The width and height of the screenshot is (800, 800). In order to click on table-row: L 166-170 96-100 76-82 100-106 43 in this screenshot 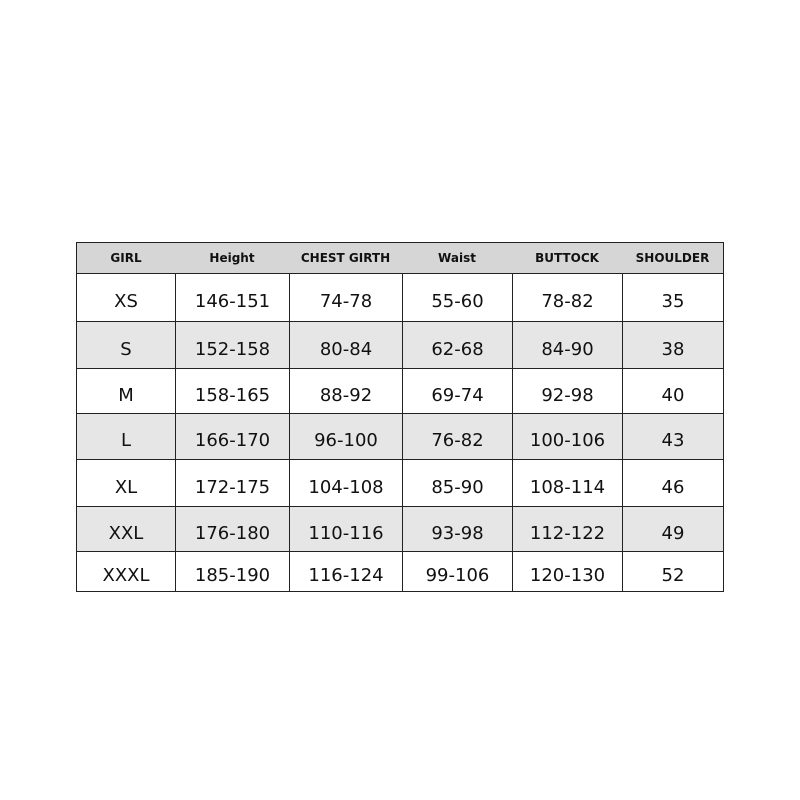, I will do `click(400, 436)`.